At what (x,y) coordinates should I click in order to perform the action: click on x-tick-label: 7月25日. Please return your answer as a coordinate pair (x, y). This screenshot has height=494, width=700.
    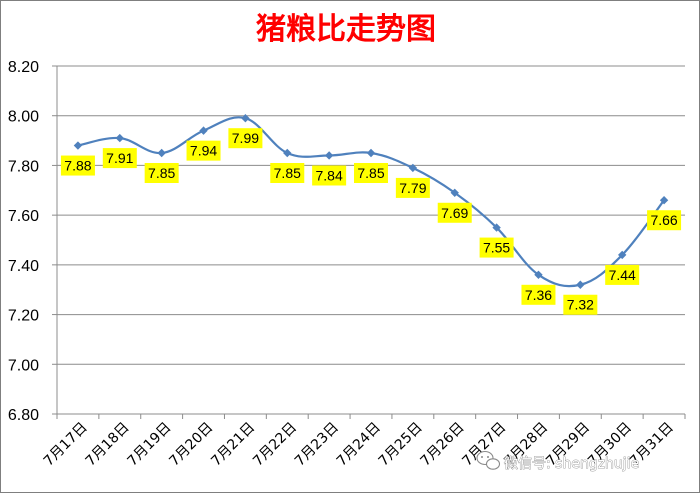
    Looking at the image, I should click on (401, 445).